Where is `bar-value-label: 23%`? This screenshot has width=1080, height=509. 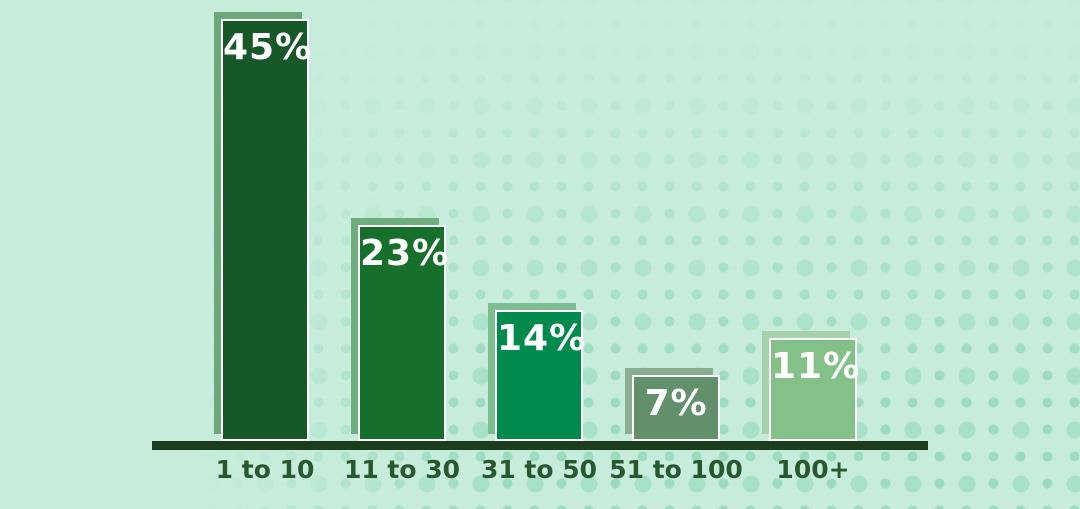
bar-value-label: 23% is located at coordinates (405, 253).